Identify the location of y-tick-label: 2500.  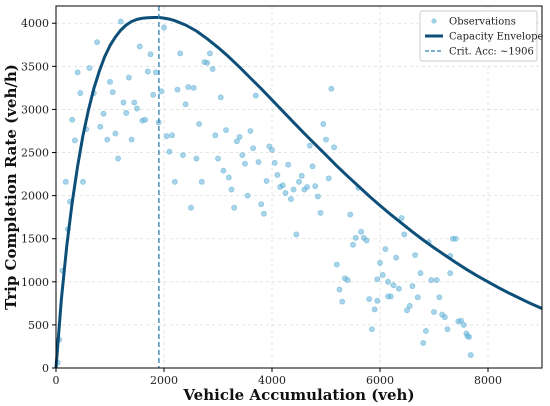
(35, 153).